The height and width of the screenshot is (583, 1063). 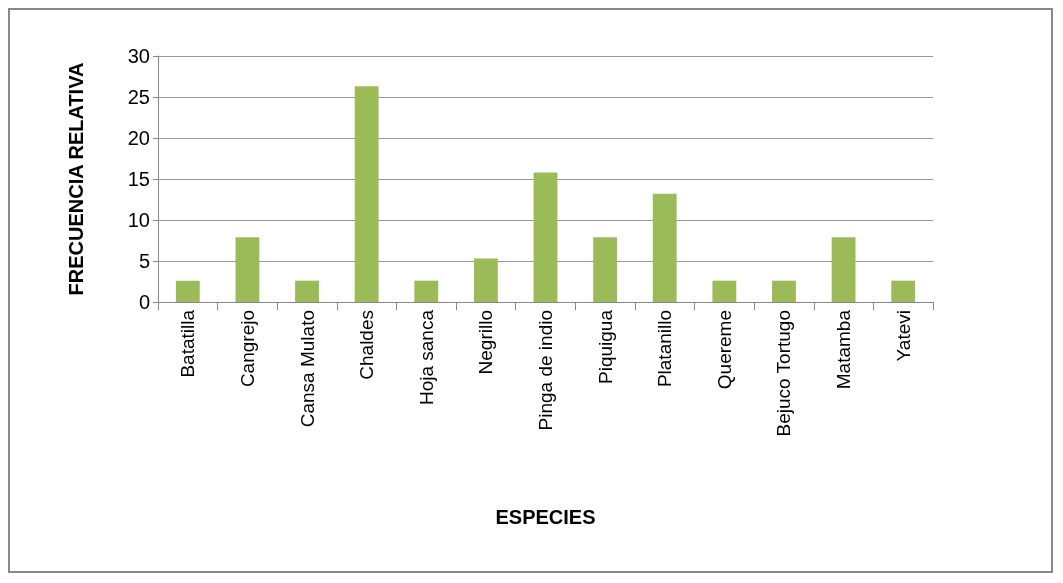 What do you see at coordinates (138, 179) in the screenshot?
I see `y-tick-label: 15` at bounding box center [138, 179].